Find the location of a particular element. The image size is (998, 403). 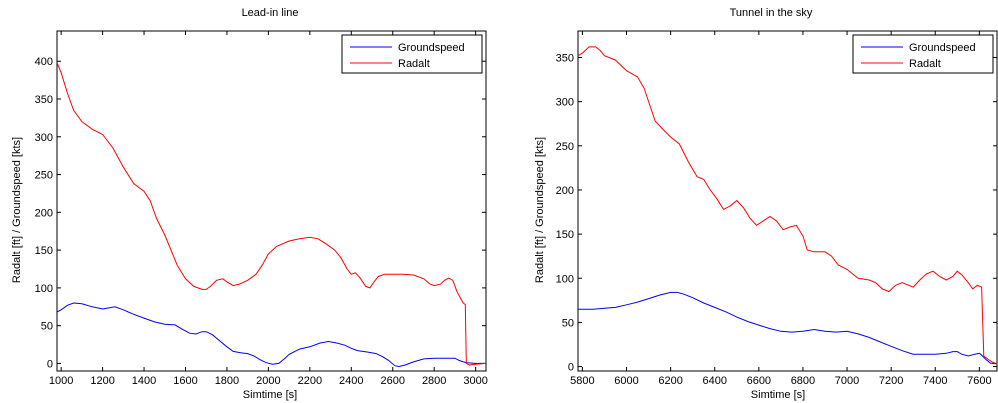

x-tick-label: 2600 is located at coordinates (392, 381).